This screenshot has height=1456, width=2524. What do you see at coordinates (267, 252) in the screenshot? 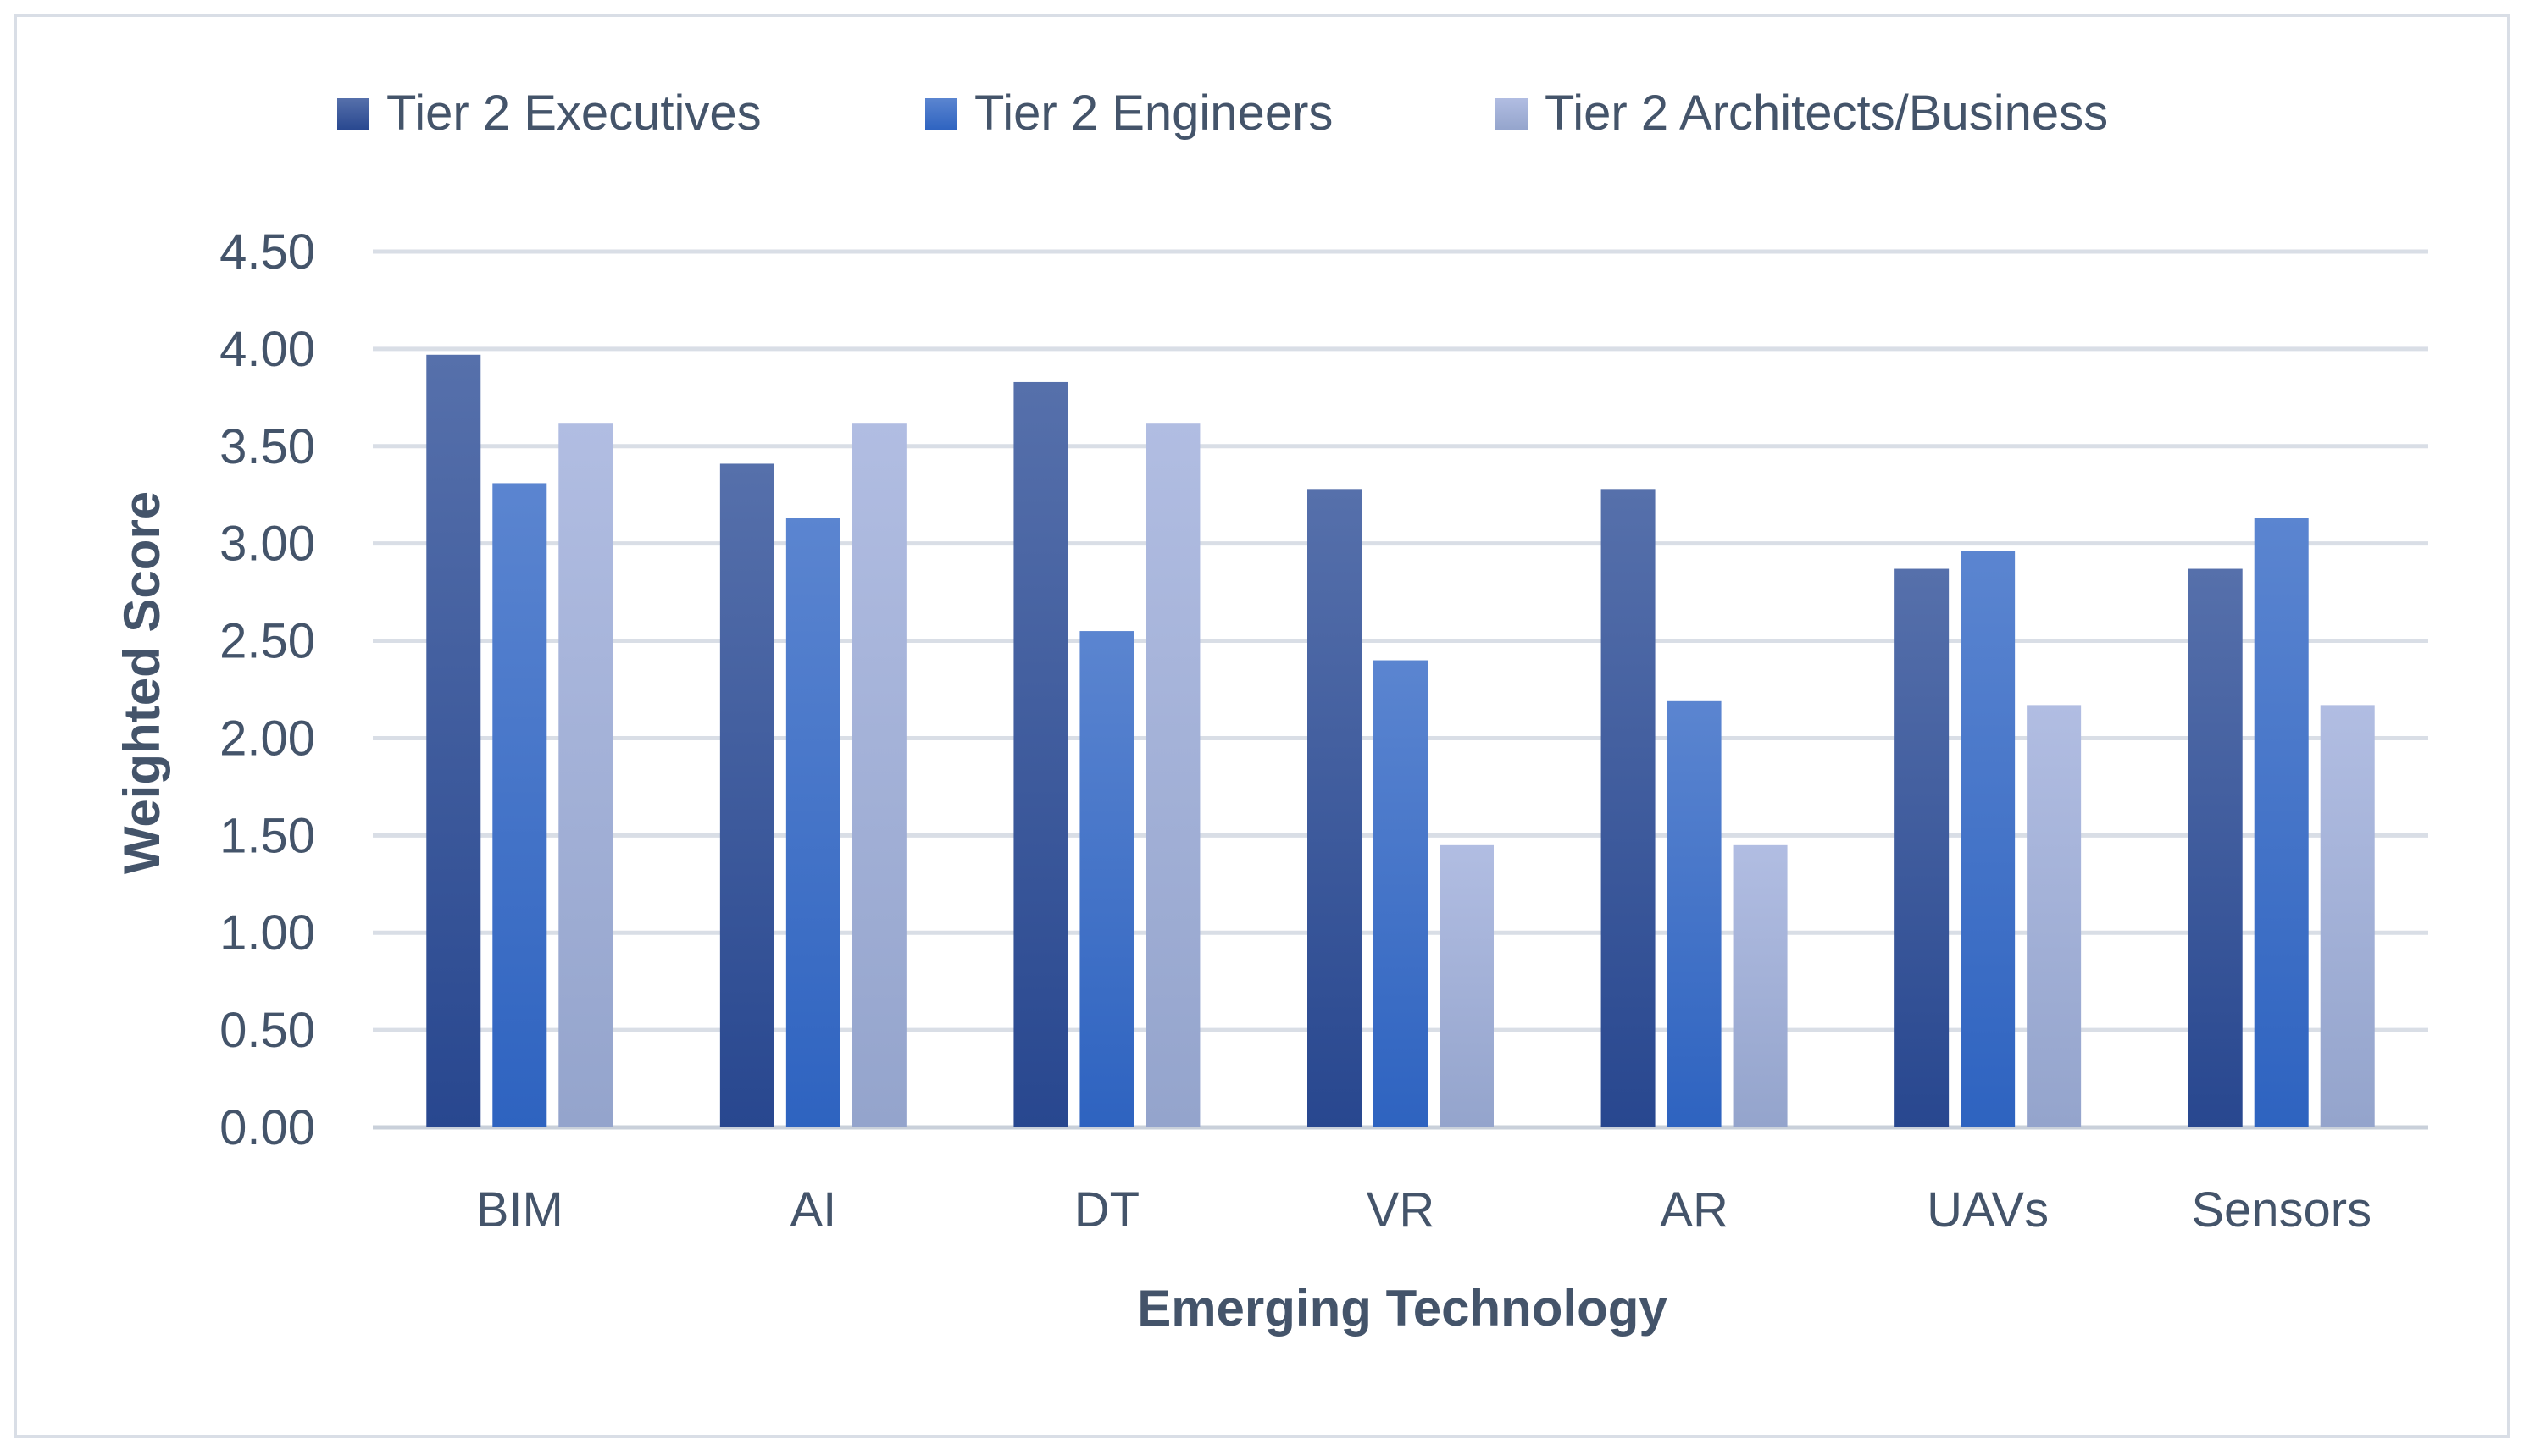
I see `y-tick-label: 4.50` at bounding box center [267, 252].